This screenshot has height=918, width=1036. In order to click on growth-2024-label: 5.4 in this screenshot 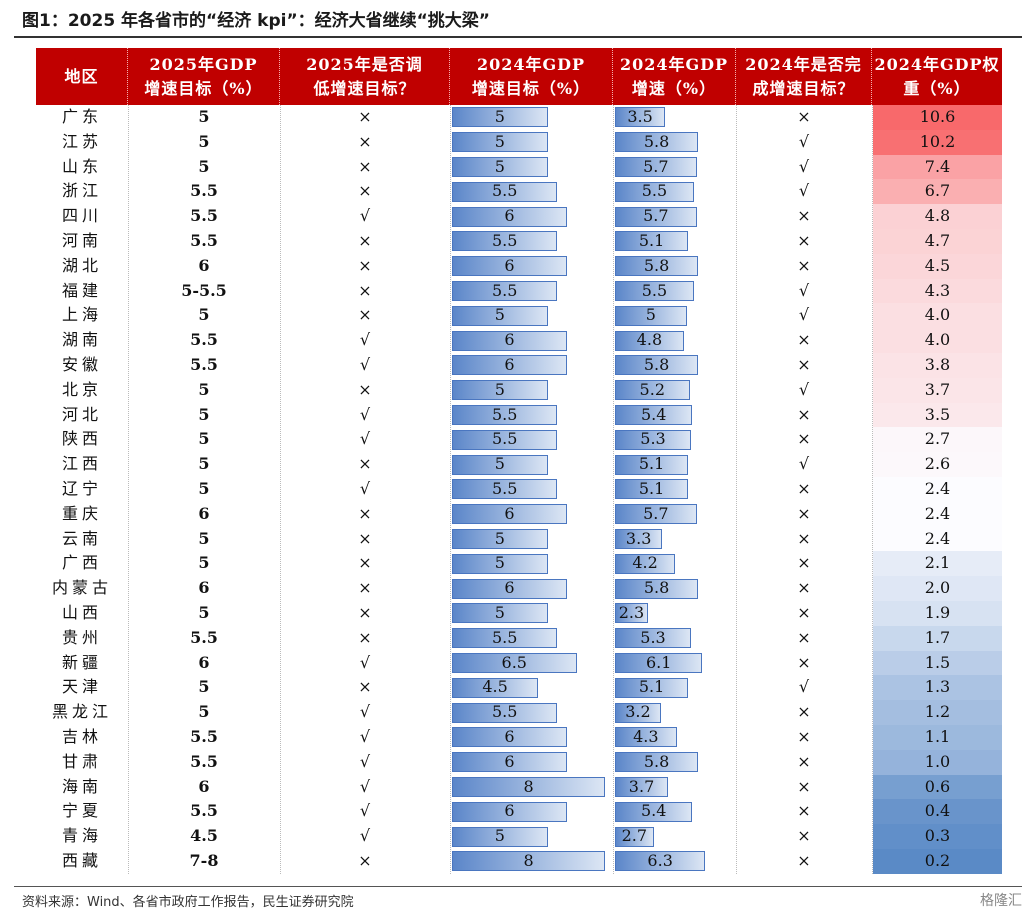, I will do `click(653, 811)`.